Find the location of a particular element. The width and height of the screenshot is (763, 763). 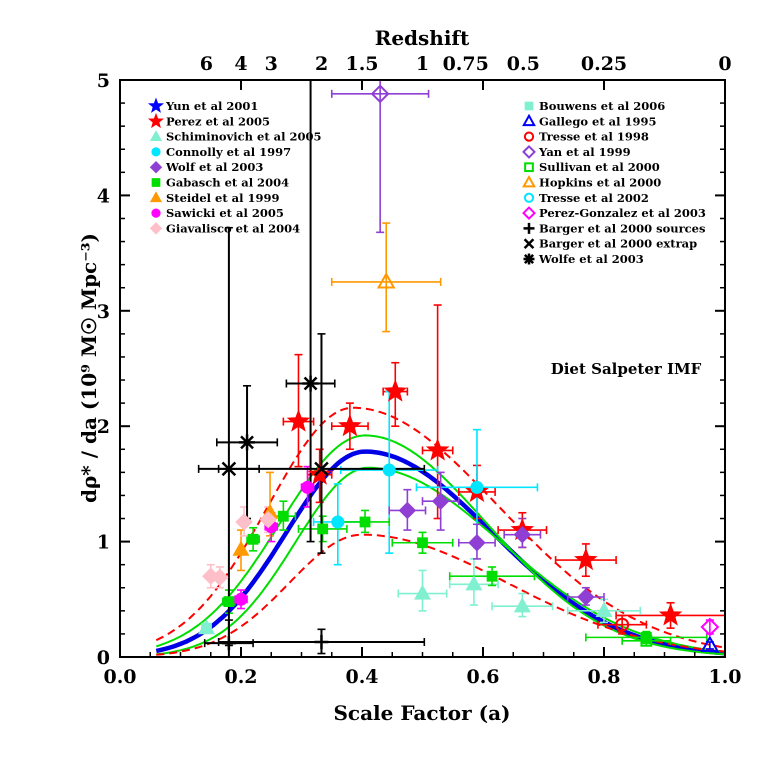

legend-label: Schiminovich et al 2005 is located at coordinates (244, 137).